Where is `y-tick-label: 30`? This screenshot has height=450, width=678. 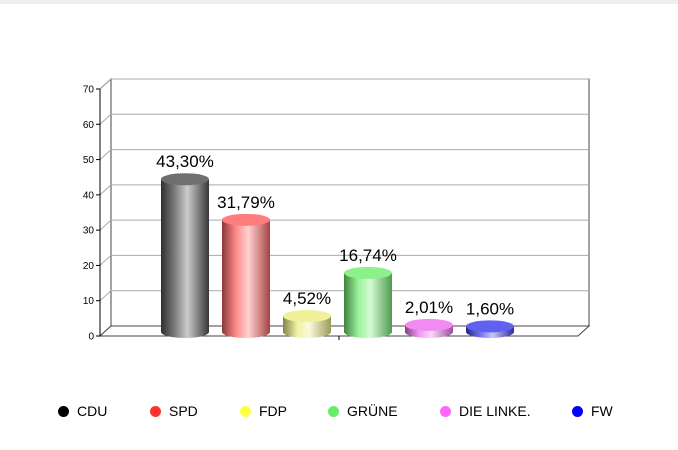
y-tick-label: 30 is located at coordinates (89, 231).